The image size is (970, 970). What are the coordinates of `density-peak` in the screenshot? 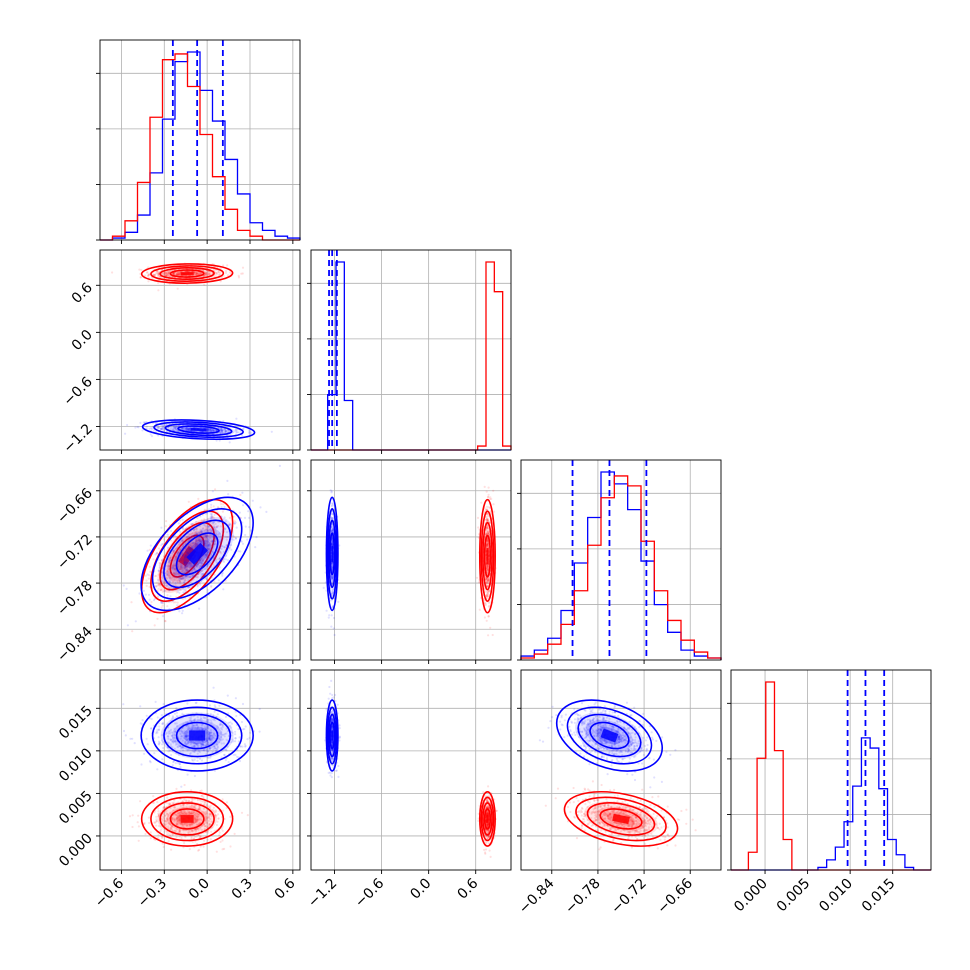 It's located at (187, 819).